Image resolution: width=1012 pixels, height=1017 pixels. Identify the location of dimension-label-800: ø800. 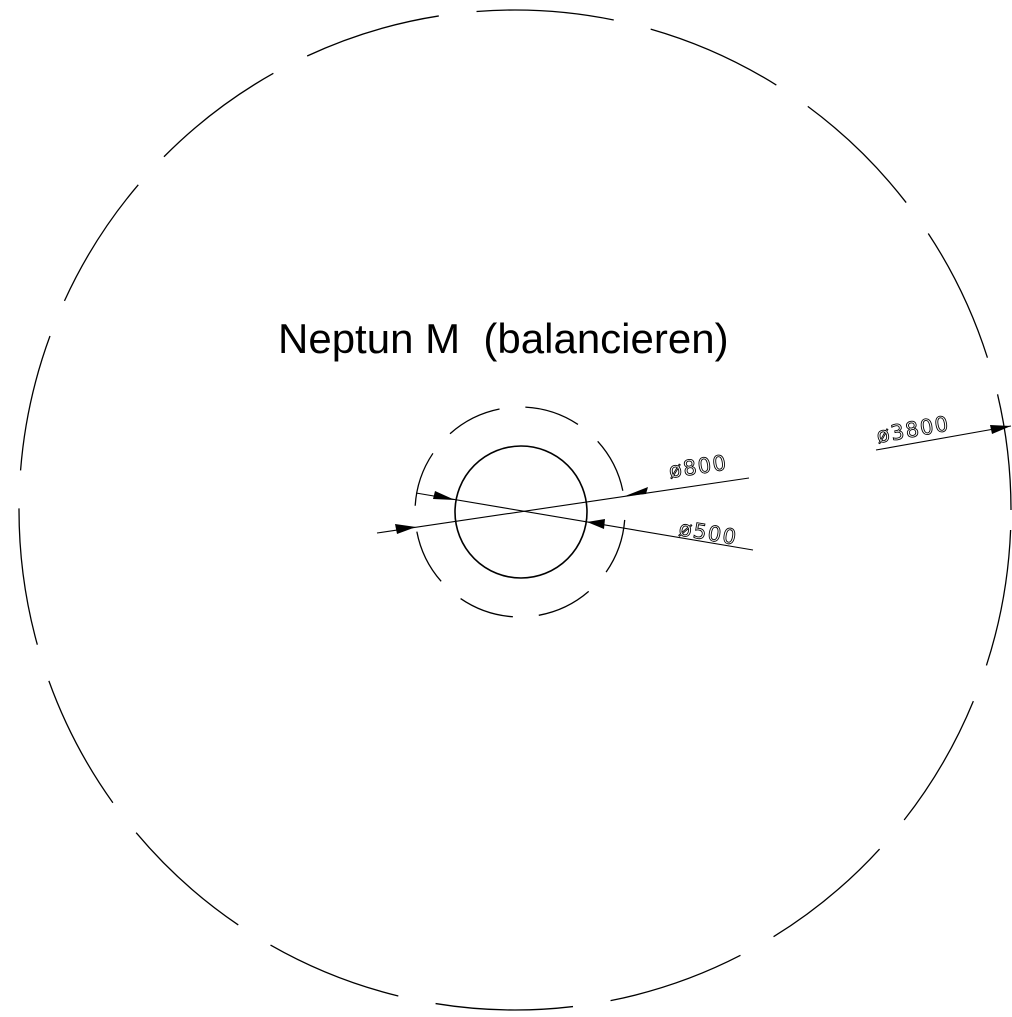
(698, 467).